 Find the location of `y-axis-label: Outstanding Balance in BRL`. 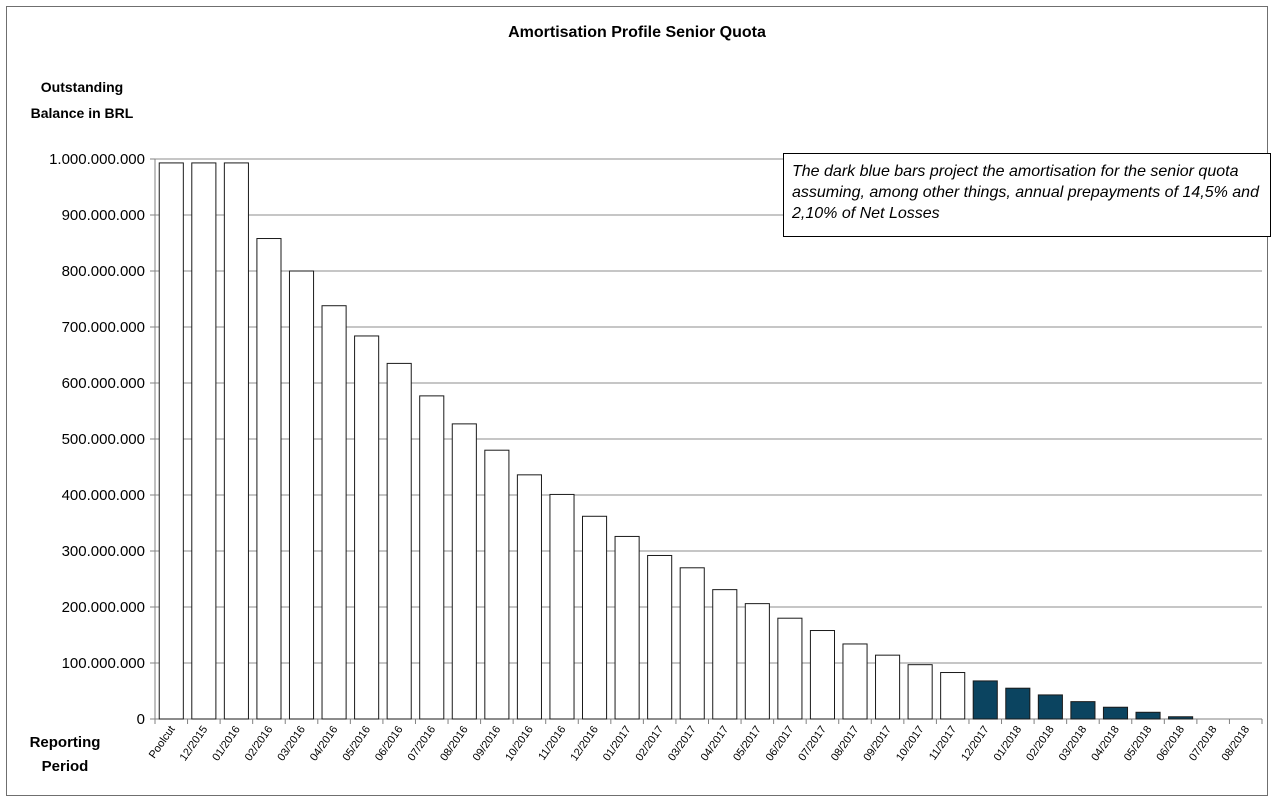

y-axis-label: Outstanding Balance in BRL is located at coordinates (82, 100).